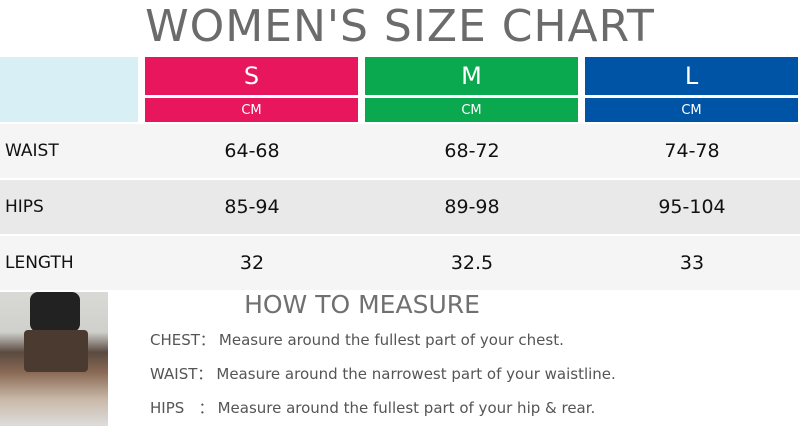 The image size is (800, 426). Describe the element at coordinates (472, 151) in the screenshot. I see `cell-value: 68-72` at that location.